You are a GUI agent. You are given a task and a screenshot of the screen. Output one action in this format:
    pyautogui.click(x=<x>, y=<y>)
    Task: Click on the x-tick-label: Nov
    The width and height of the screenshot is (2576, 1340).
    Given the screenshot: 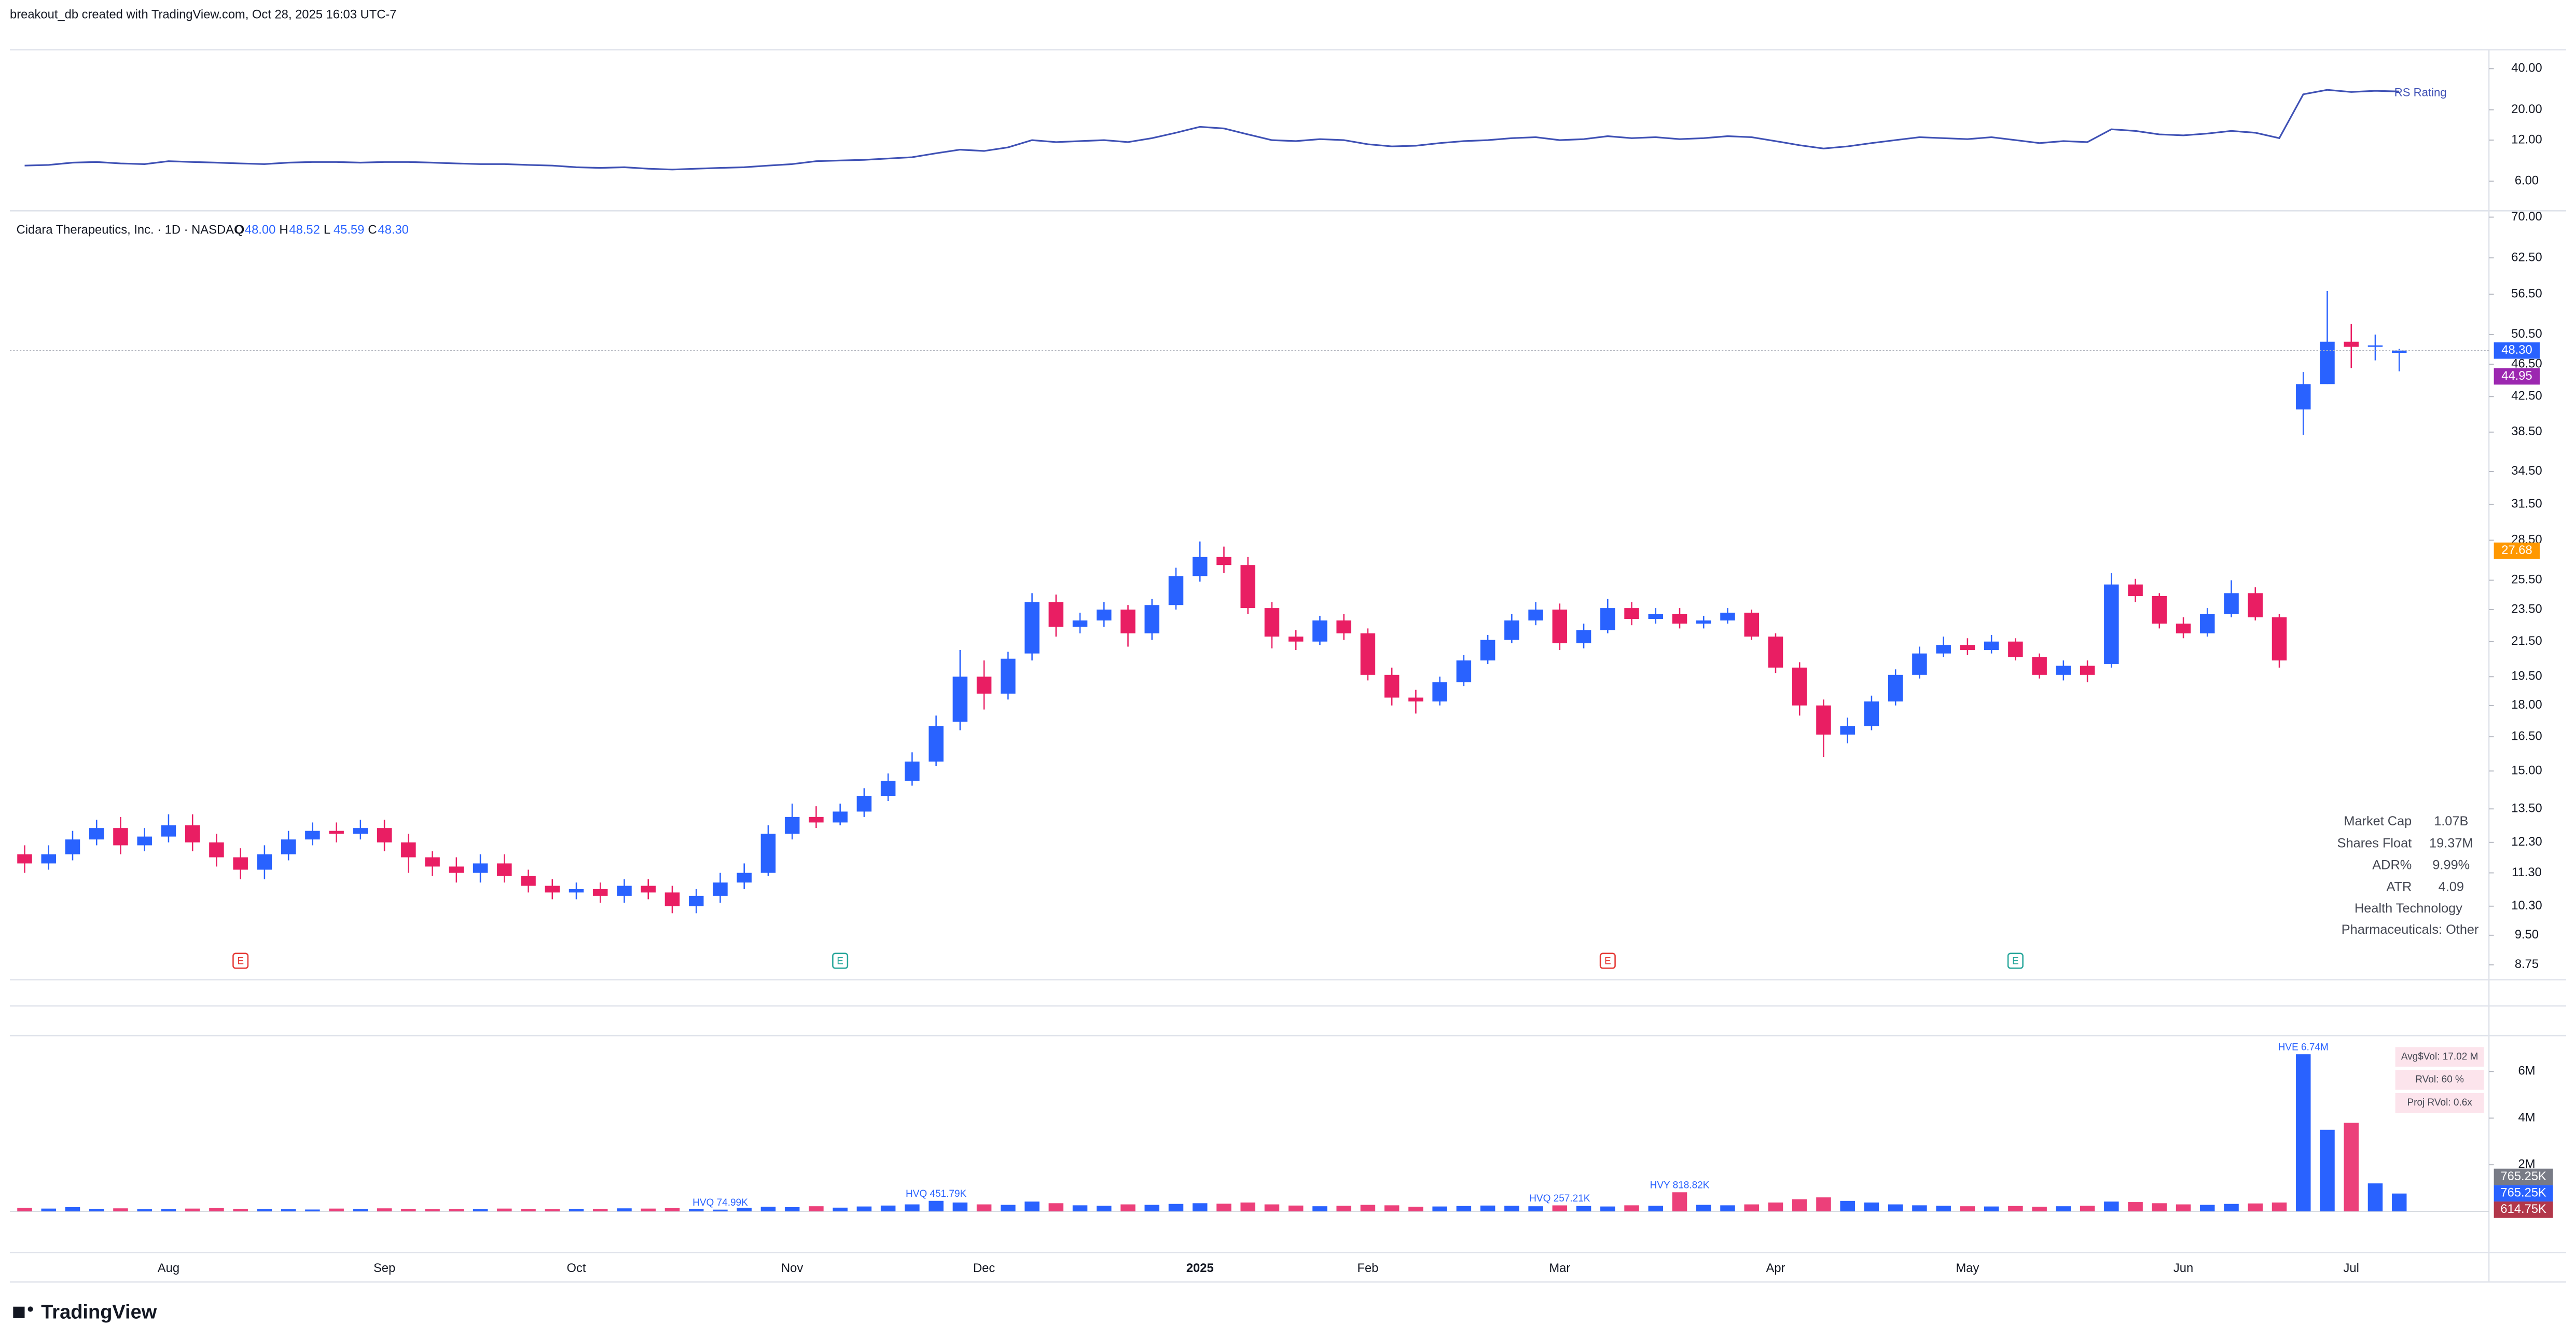 What is the action you would take?
    pyautogui.click(x=792, y=1268)
    